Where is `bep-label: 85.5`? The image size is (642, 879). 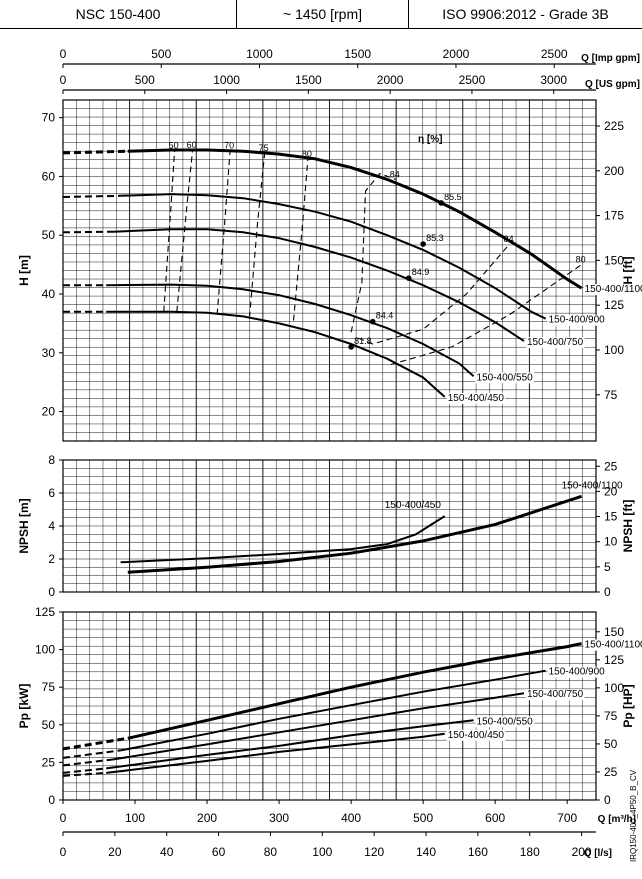 bep-label: 85.5 is located at coordinates (453, 197).